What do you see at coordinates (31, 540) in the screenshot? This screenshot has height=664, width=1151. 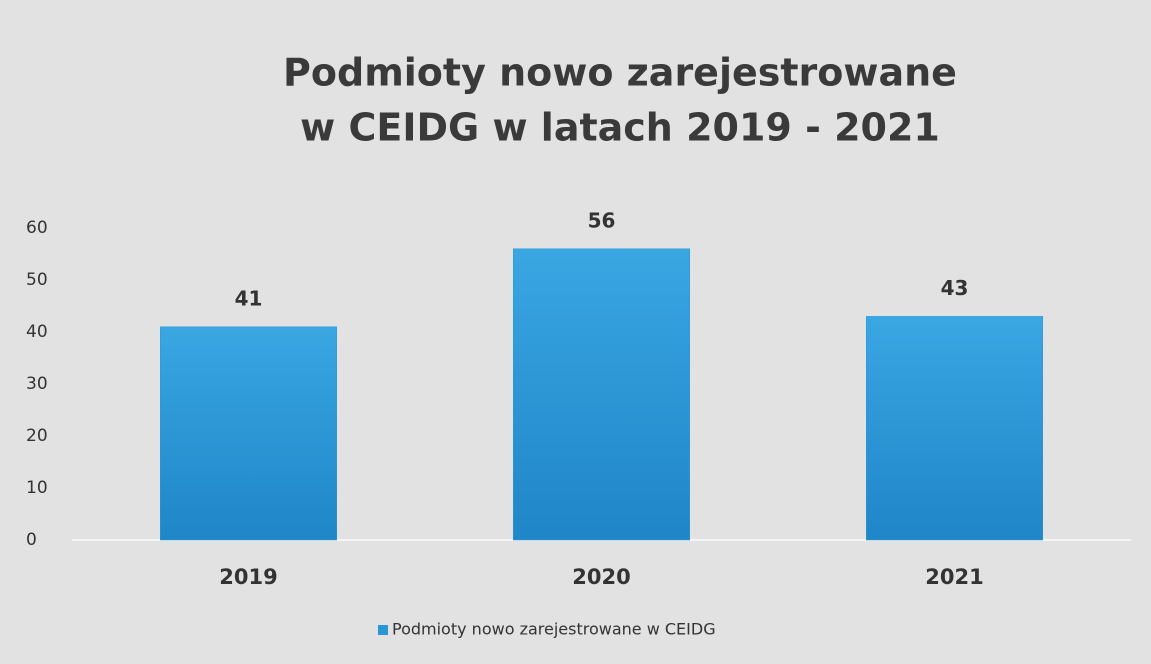 I see `y-tick-label: 0` at bounding box center [31, 540].